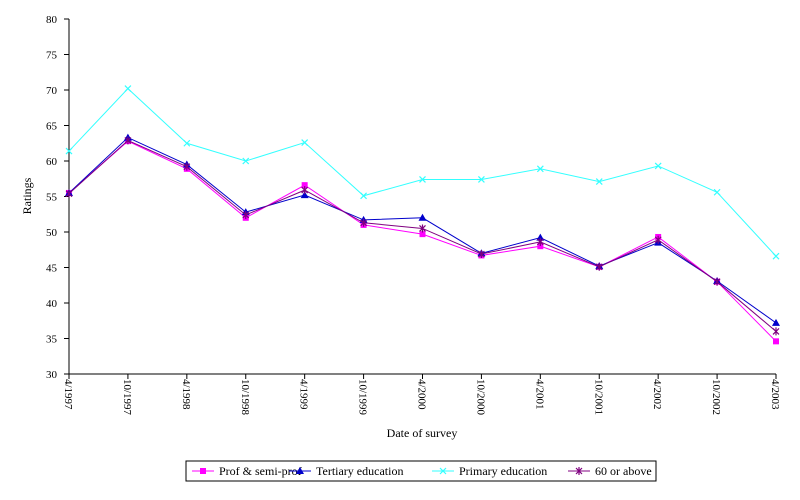 The width and height of the screenshot is (800, 500). I want to click on x-tick-label: 4/2001, so click(539, 394).